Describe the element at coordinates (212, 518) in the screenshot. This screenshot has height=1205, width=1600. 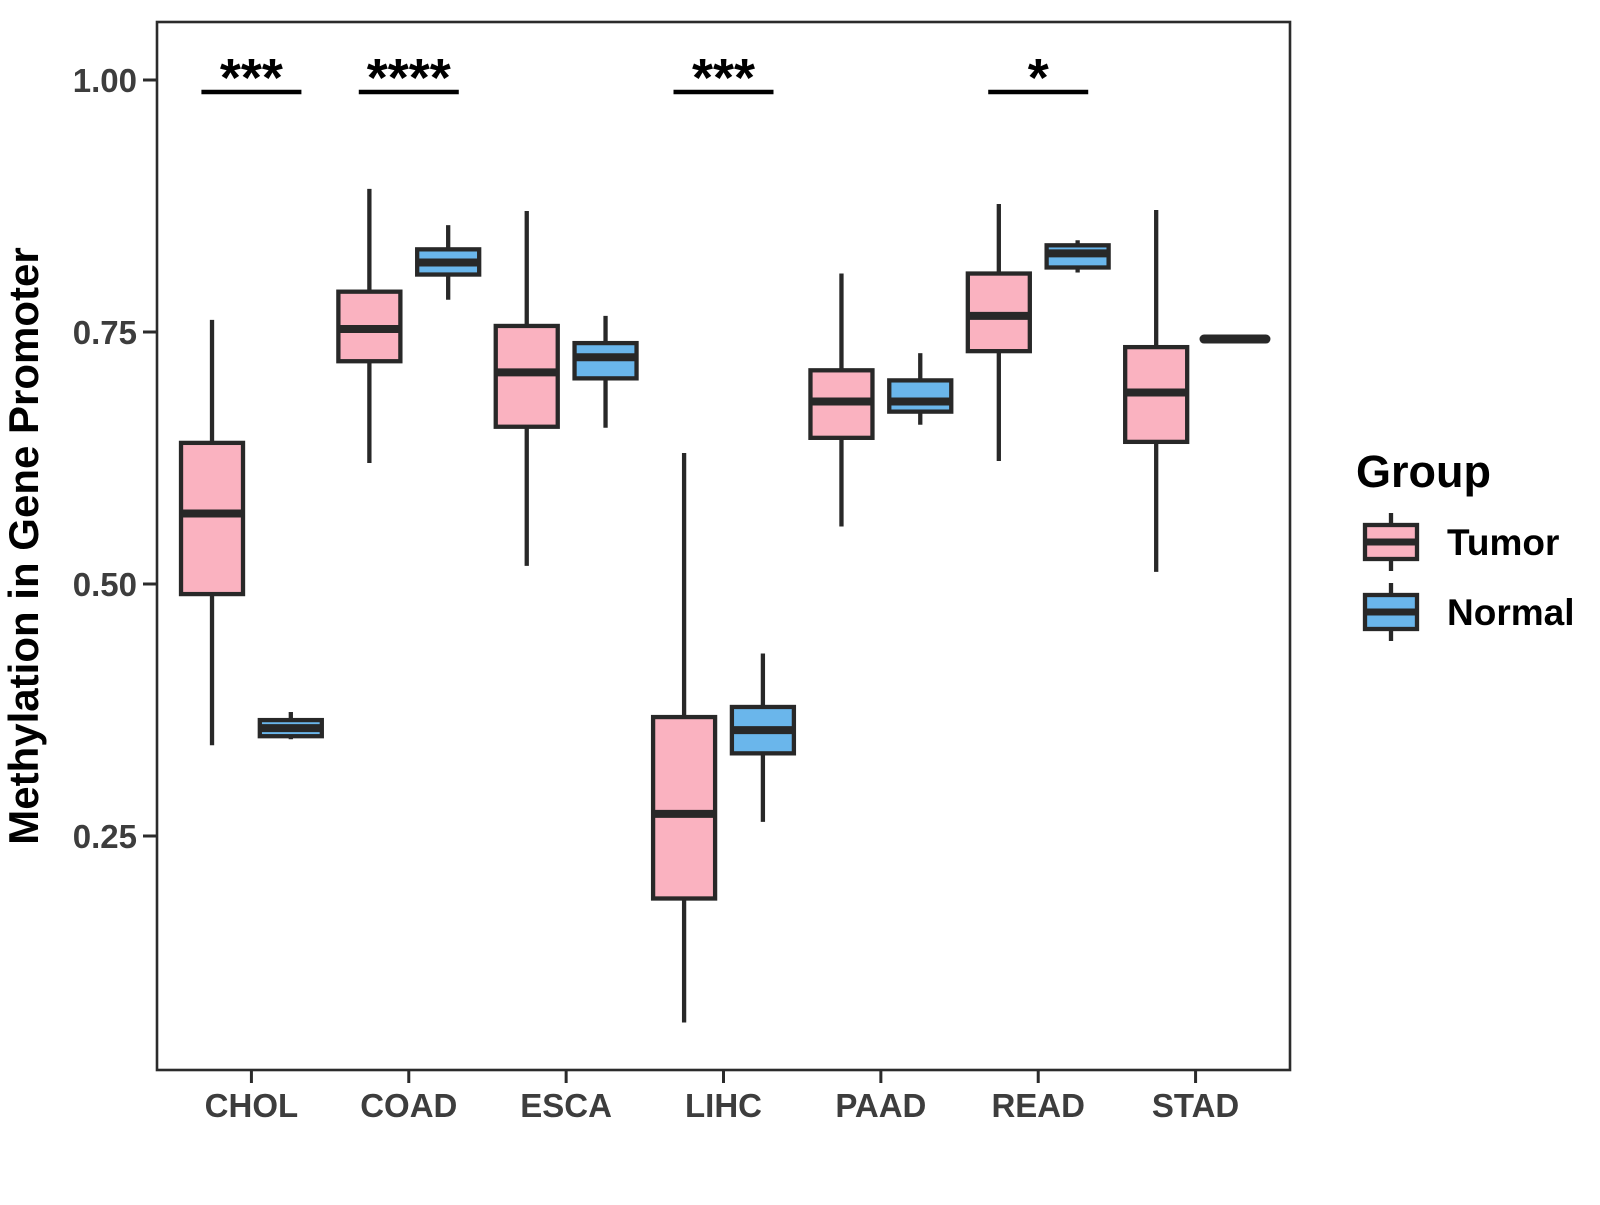
I see `box-CHOL-tumor` at that location.